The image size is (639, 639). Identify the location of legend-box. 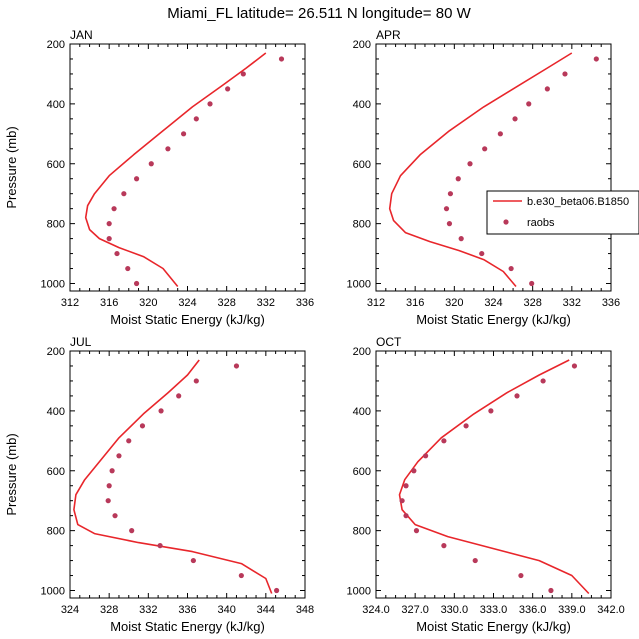
(562, 212).